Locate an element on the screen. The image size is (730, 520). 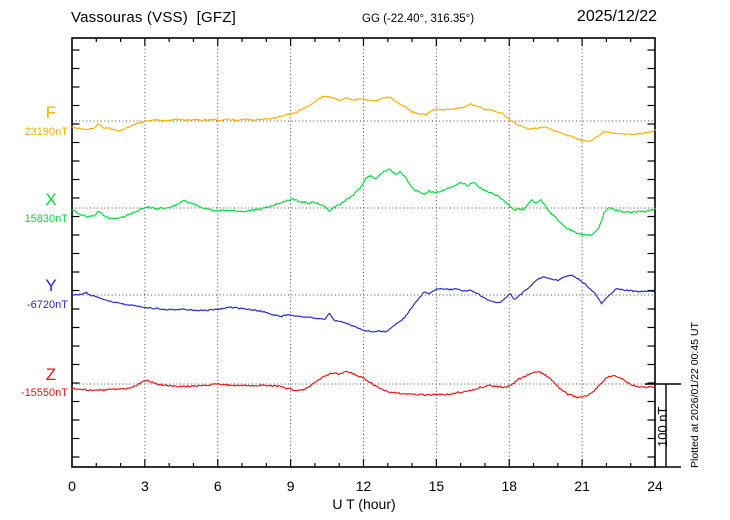
plot-date: 2025/12/22 is located at coordinates (616, 16).